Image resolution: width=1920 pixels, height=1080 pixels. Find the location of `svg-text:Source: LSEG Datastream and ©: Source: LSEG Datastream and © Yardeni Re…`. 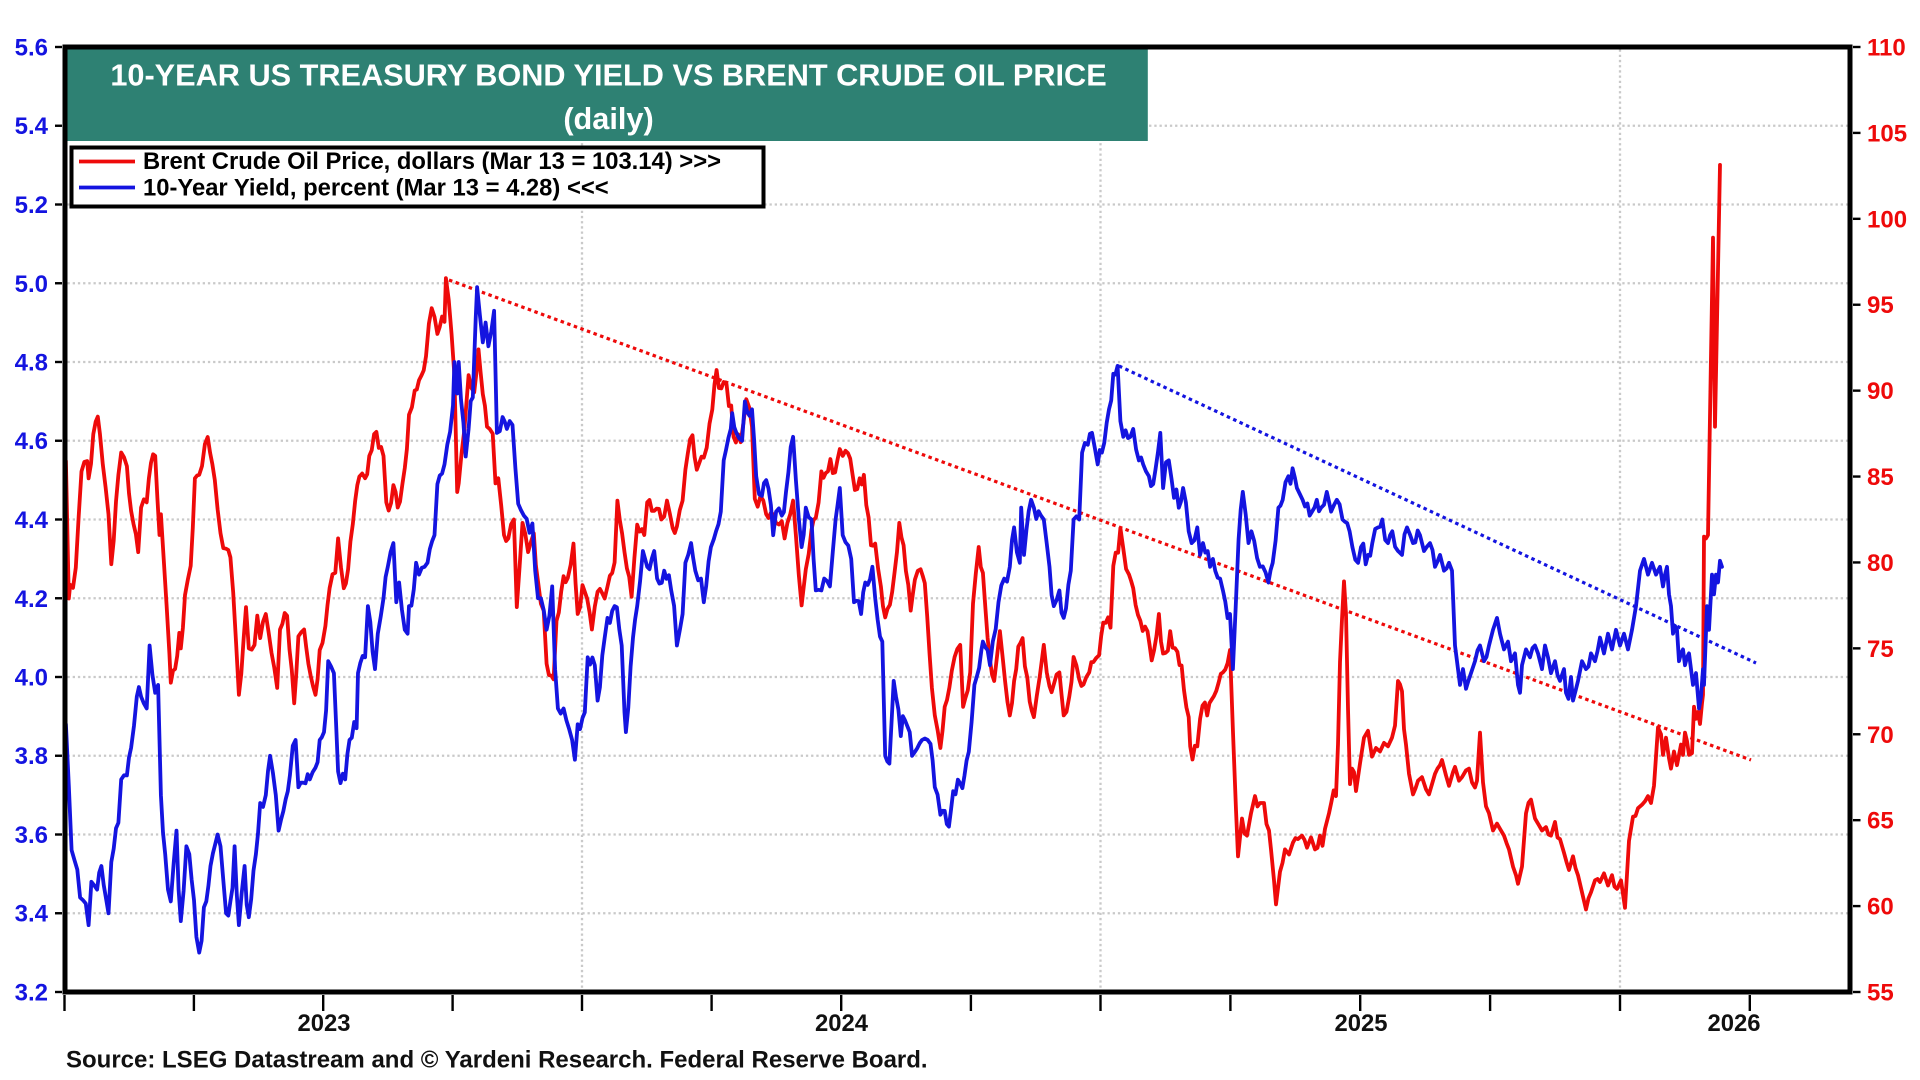

svg-text:Source: LSEG Datastream and ©: Source: LSEG Datastream and © Yardeni Re… is located at coordinates (497, 1060).